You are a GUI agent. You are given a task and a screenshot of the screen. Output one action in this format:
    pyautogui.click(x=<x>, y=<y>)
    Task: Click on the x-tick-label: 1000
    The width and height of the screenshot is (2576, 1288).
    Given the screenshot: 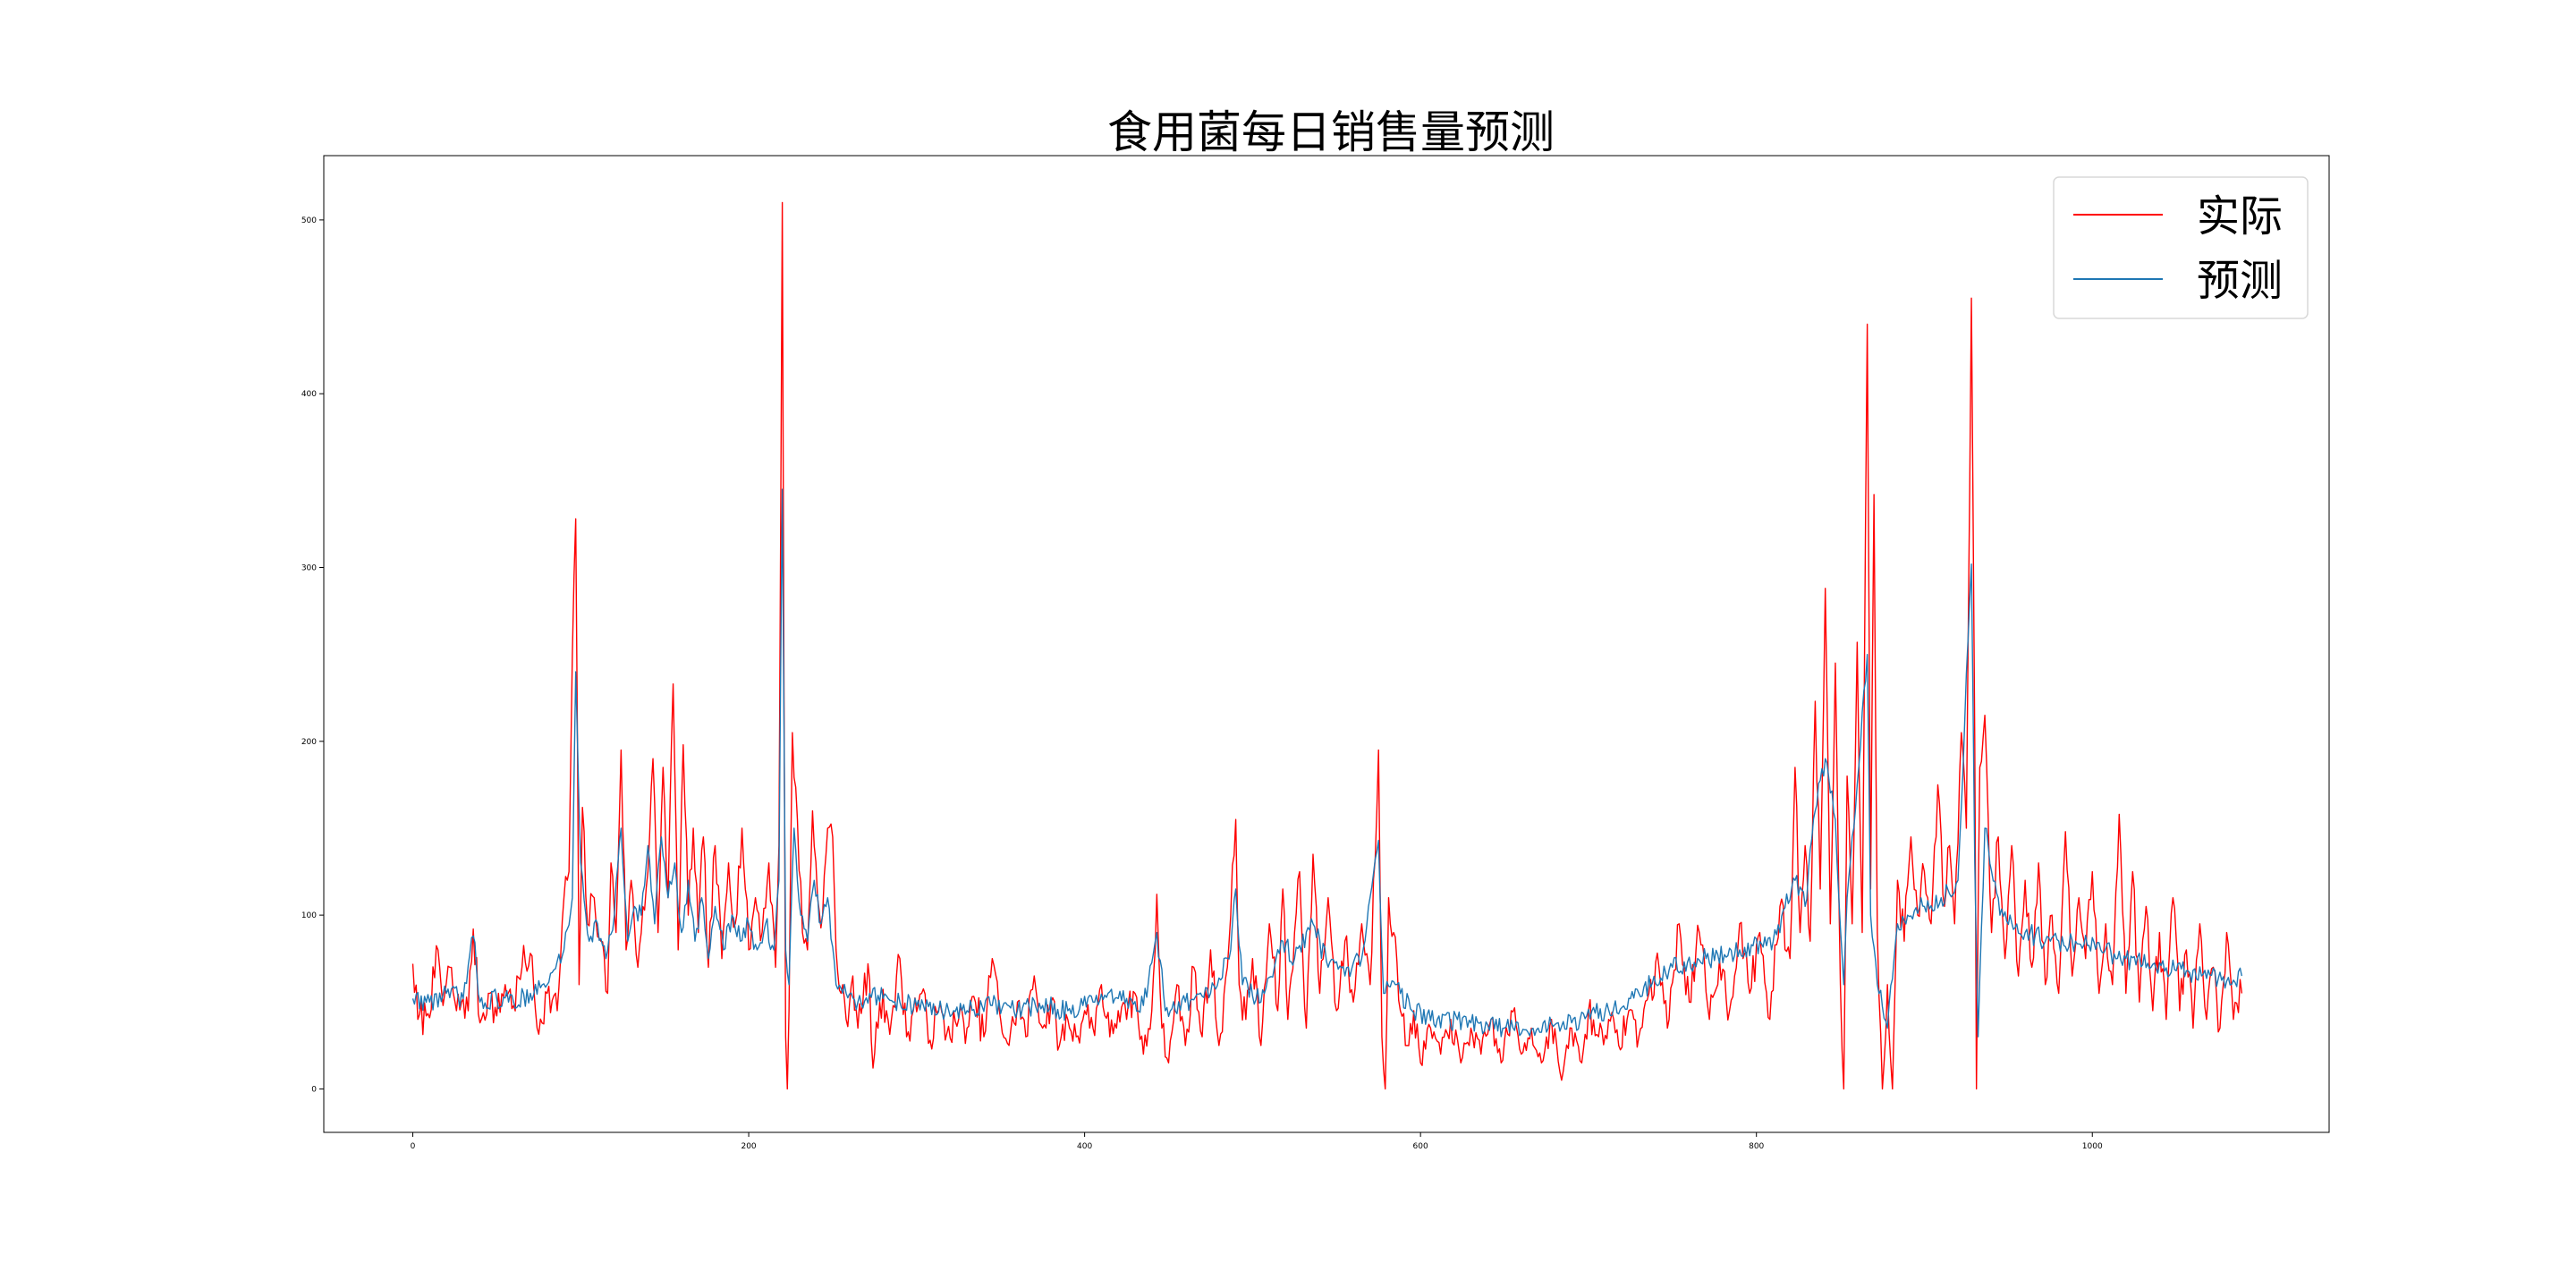 What is the action you would take?
    pyautogui.click(x=2092, y=1146)
    